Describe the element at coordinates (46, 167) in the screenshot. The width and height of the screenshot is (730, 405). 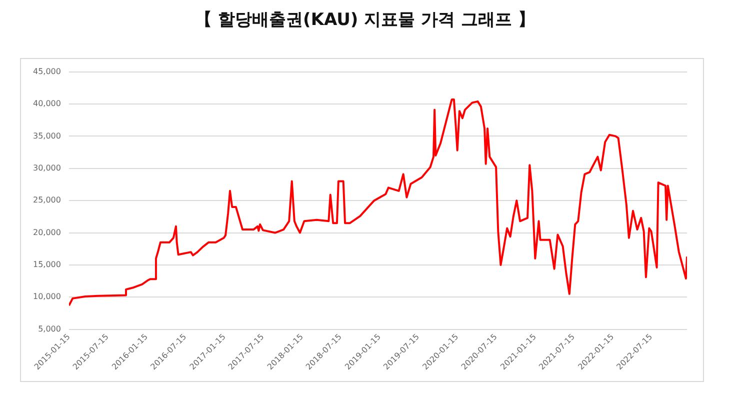
I see `y-tick-label: 30,000` at that location.